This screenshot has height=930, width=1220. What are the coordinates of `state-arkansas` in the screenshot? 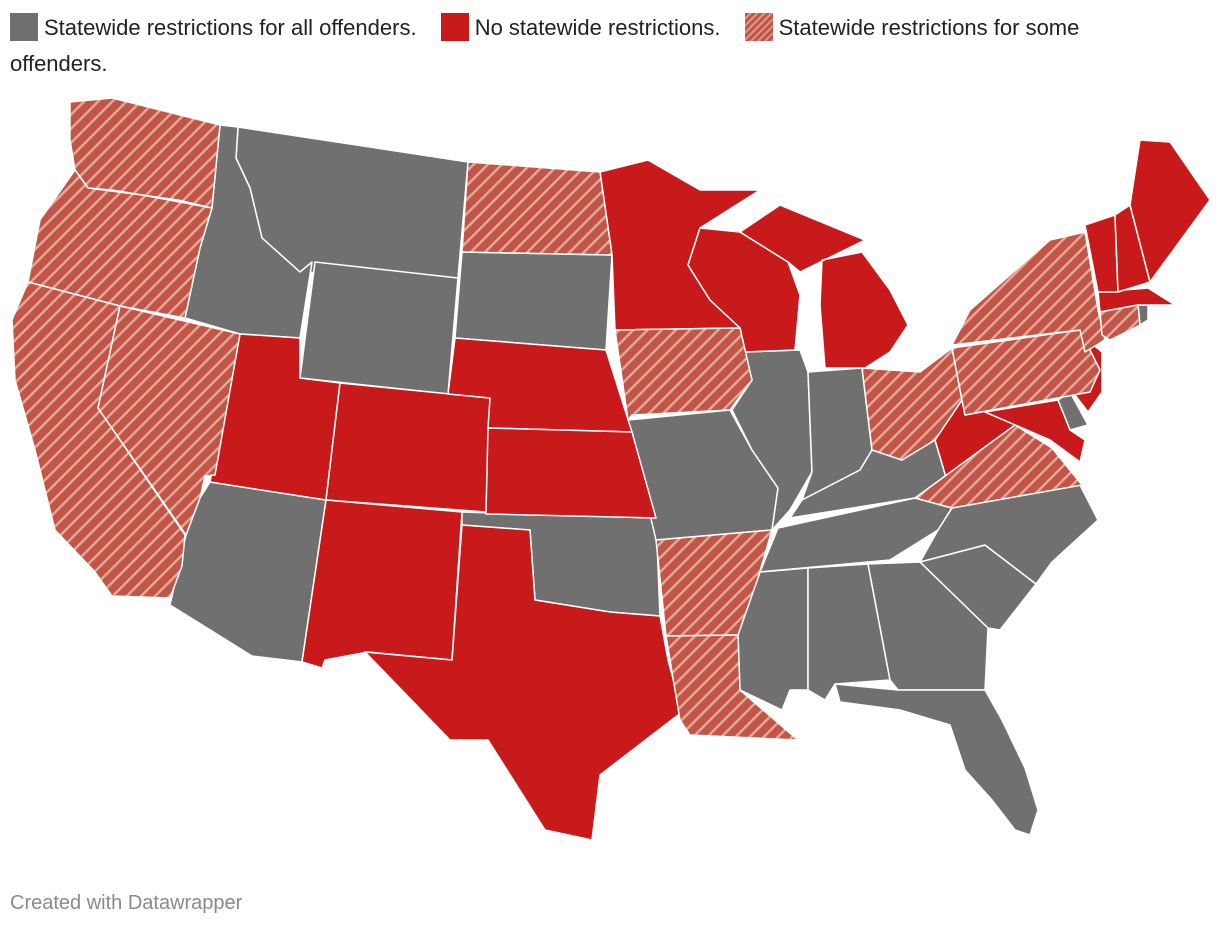 It's located at (714, 583).